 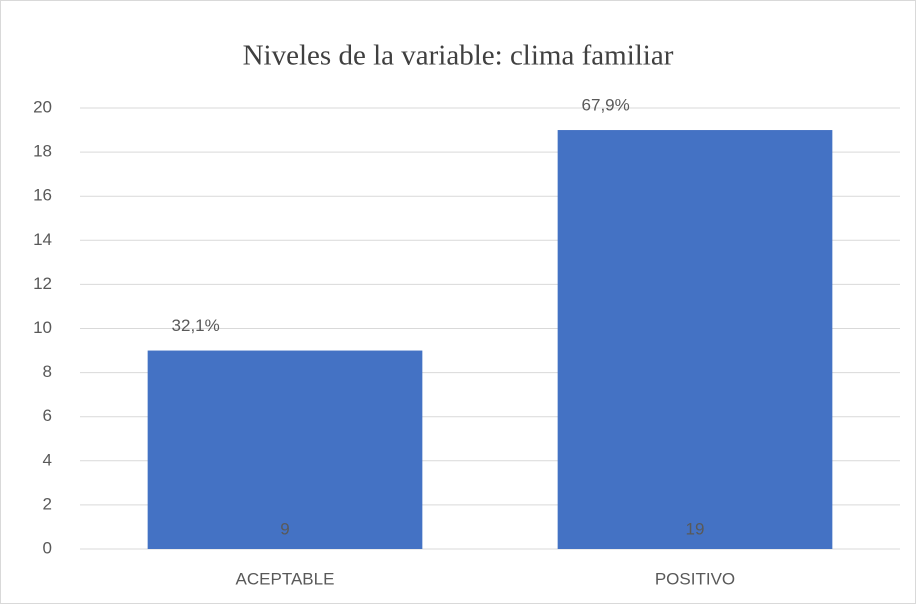 What do you see at coordinates (285, 449) in the screenshot?
I see `bar` at bounding box center [285, 449].